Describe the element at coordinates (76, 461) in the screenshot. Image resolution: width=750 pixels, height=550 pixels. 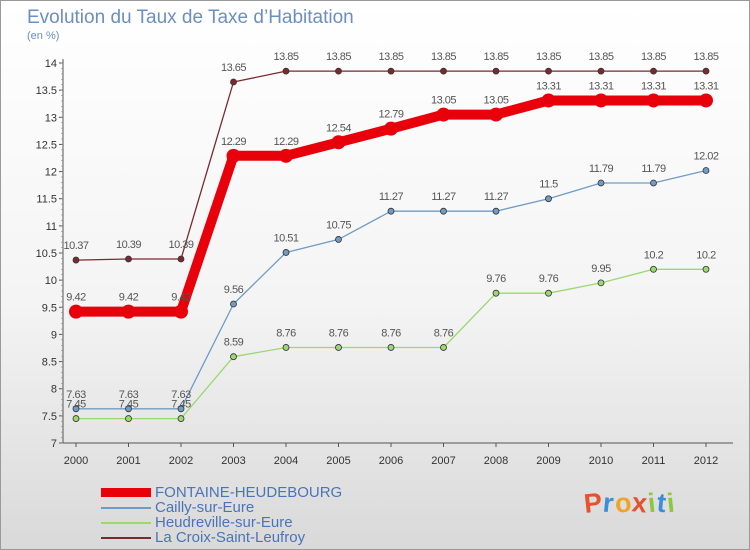
I see `x-tick-label: 2000` at that location.